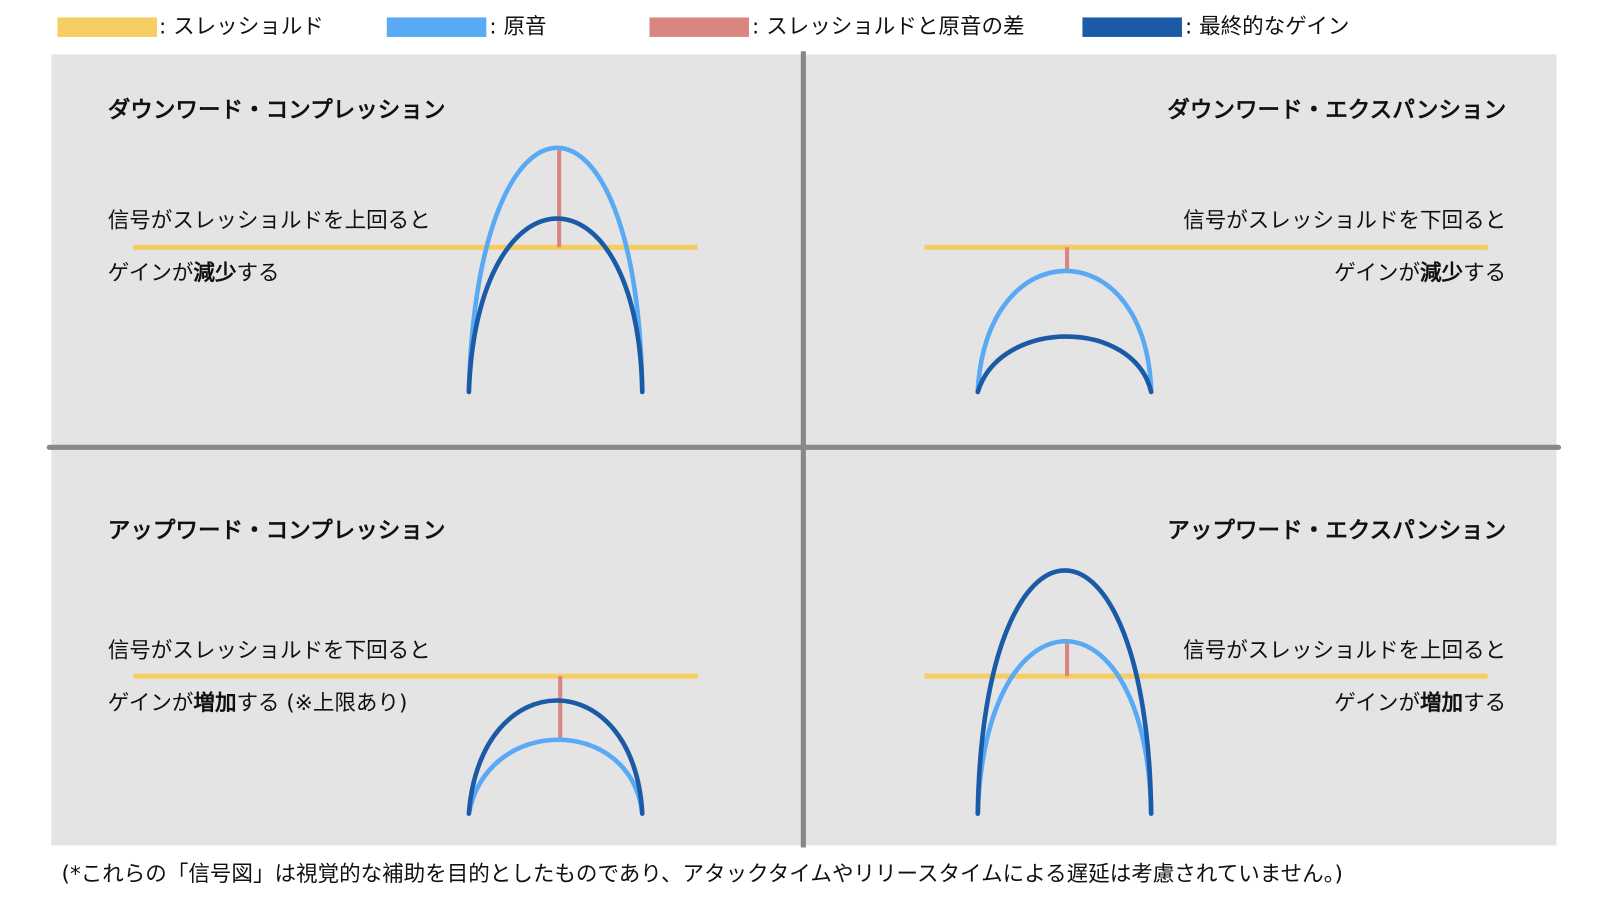 The image size is (1600, 900). What do you see at coordinates (888, 27) in the screenshot?
I see `legend-label: : スレッショルドと原音の差` at bounding box center [888, 27].